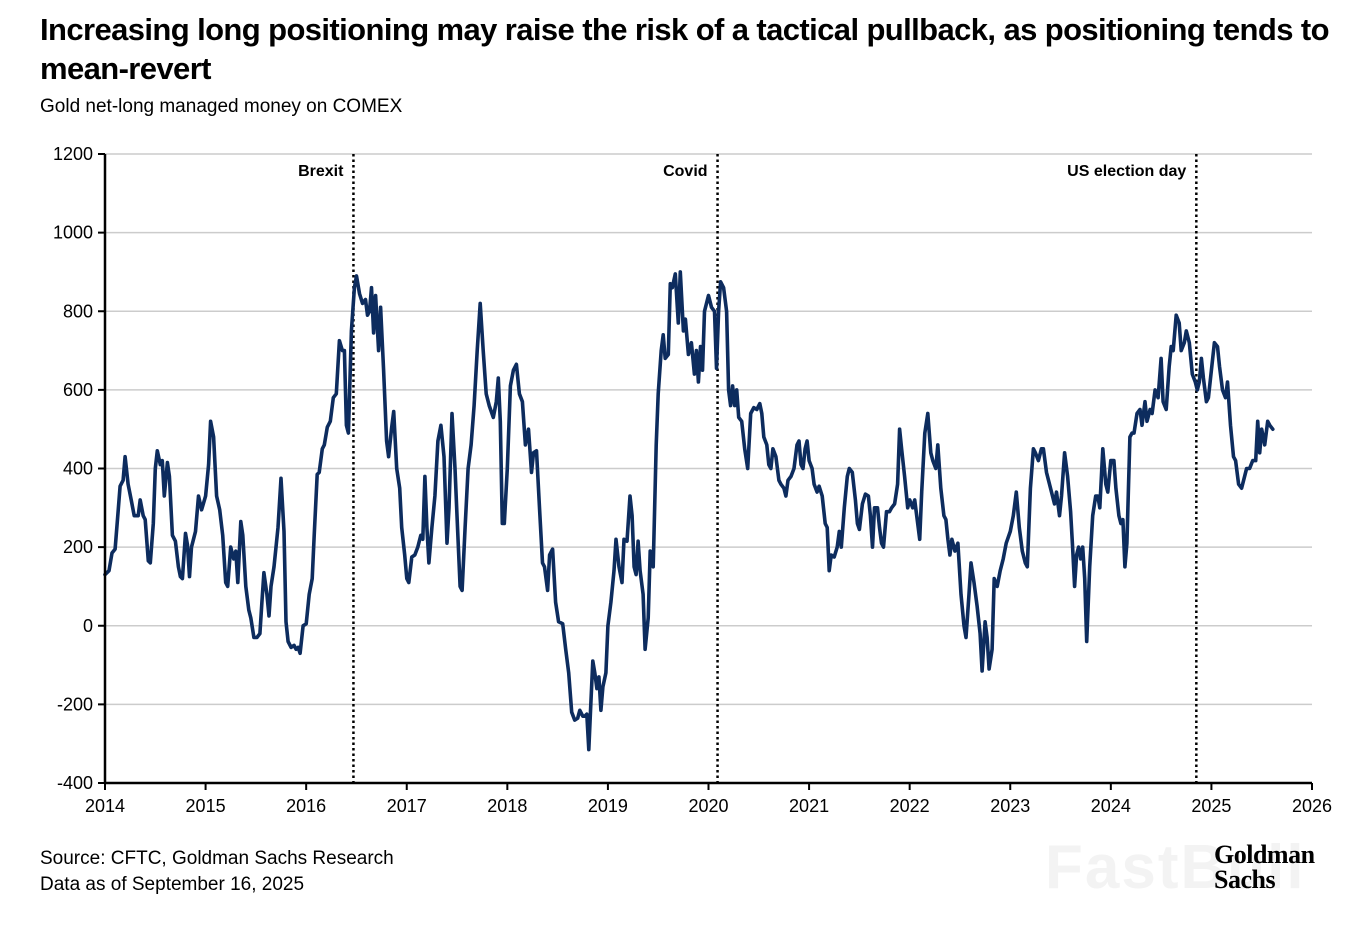  Describe the element at coordinates (1010, 806) in the screenshot. I see `x-tick-label: 2023` at that location.